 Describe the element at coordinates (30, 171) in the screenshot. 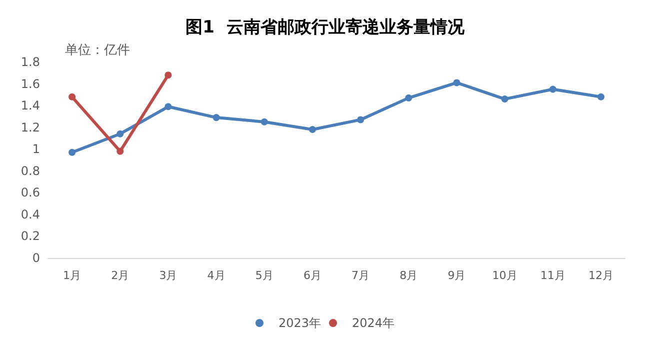

I see `y-tick-label: 0.8` at that location.